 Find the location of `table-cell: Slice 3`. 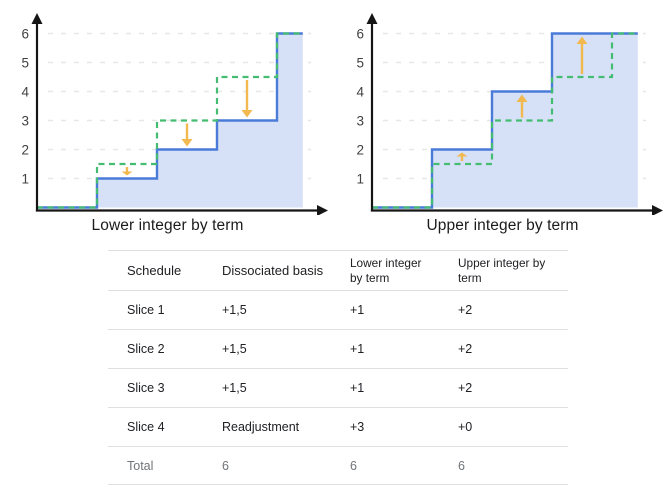

table-cell: Slice 3 is located at coordinates (161, 388).